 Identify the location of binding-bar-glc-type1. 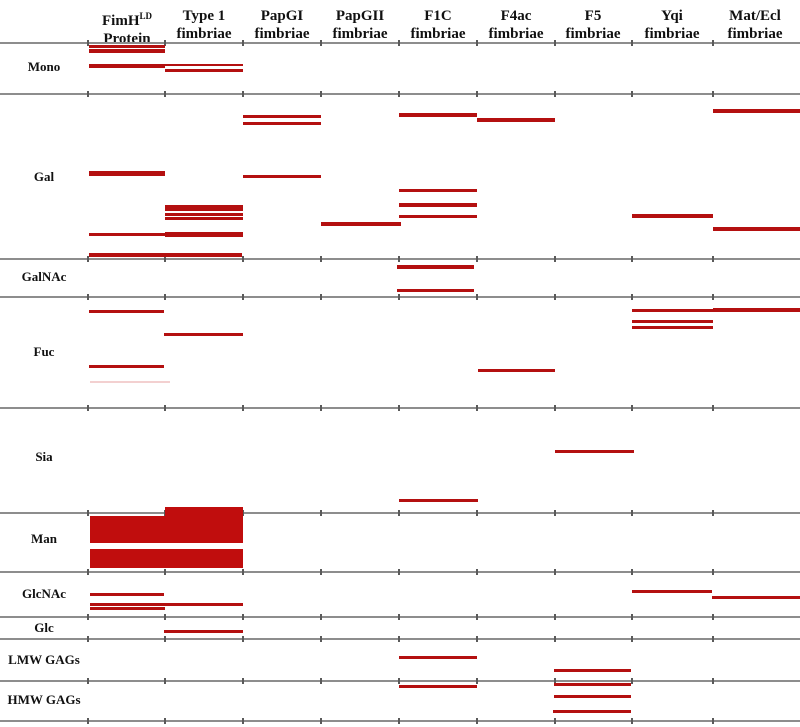
(203, 631).